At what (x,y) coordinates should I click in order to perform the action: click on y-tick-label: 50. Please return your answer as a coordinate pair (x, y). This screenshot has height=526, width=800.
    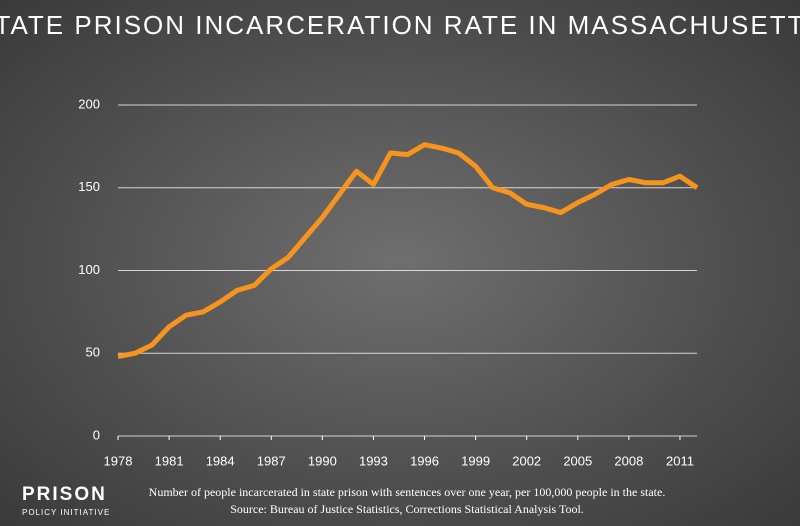
    Looking at the image, I should click on (93, 352).